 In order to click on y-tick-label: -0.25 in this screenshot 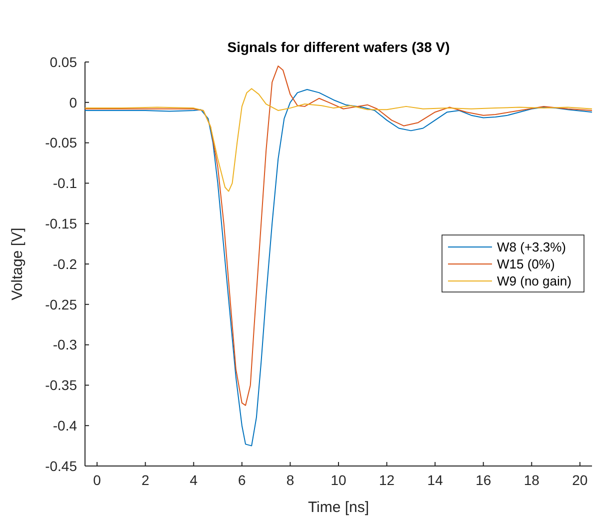, I will do `click(61, 304)`.